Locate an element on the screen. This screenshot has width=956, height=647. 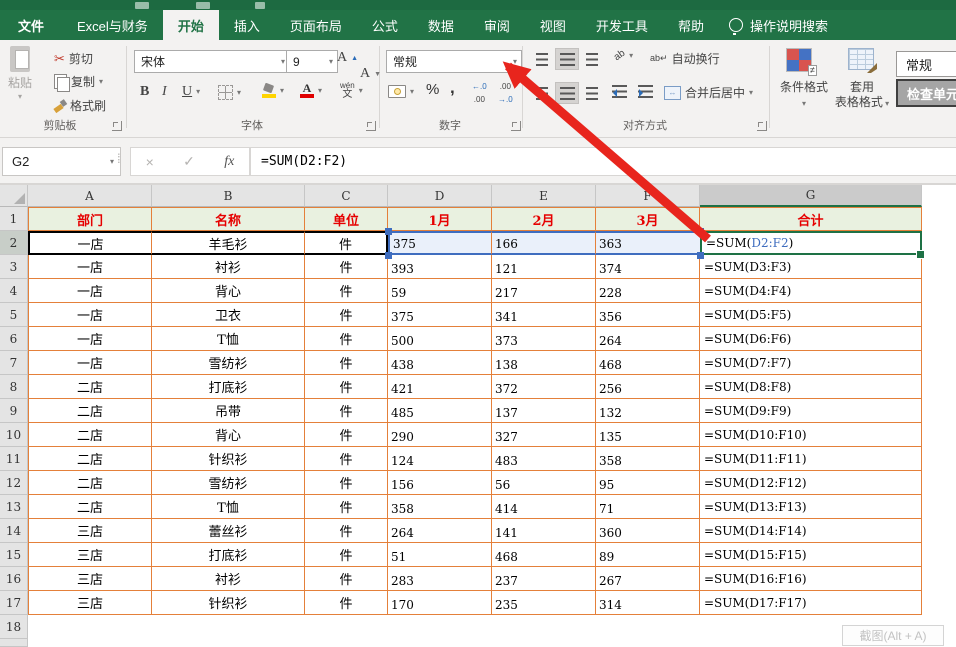
cell-G8: =SUM(D8:F8) is located at coordinates (811, 387).